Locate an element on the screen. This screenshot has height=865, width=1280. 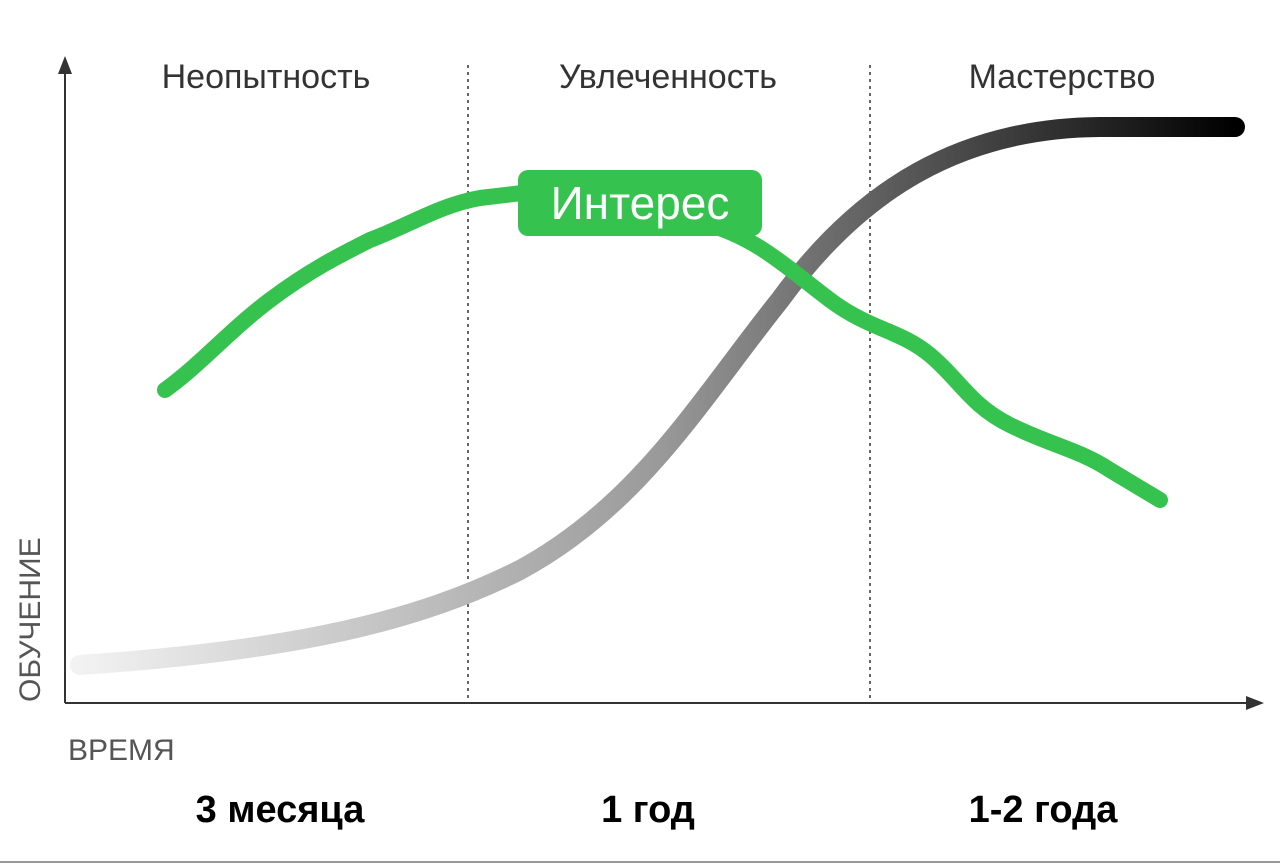
phase-label: Увлеченность is located at coordinates (668, 77).